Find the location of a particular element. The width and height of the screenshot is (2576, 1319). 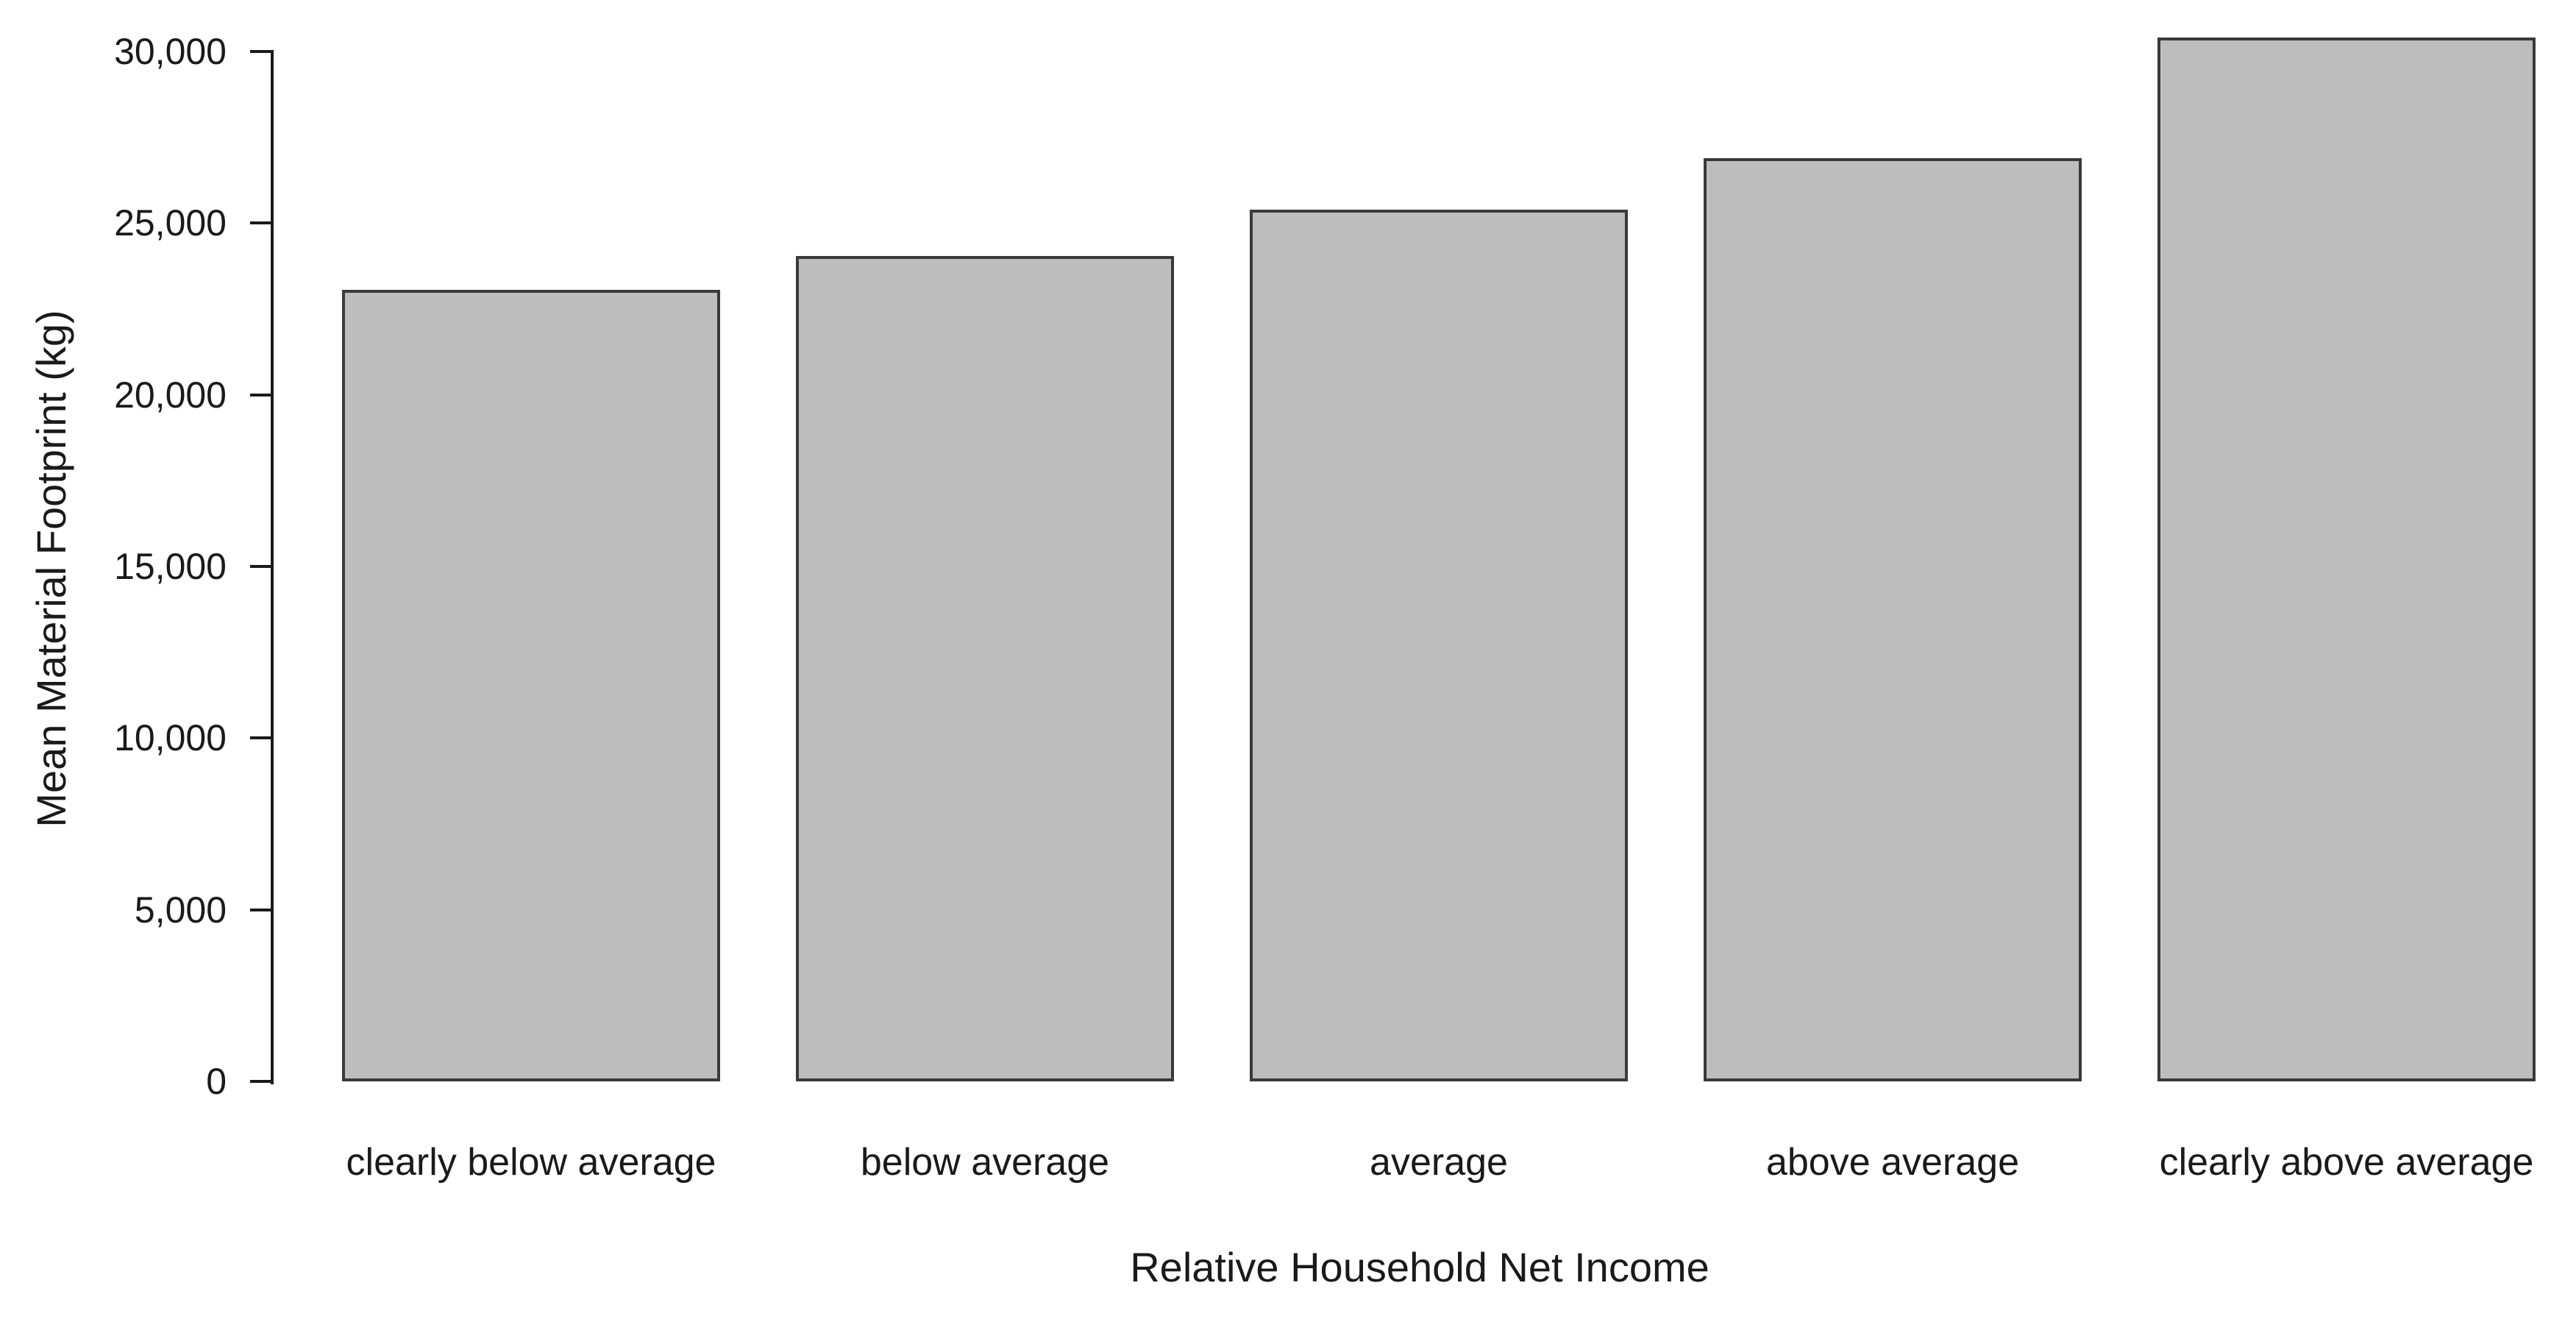

x-category-label-5: clearly above average is located at coordinates (2346, 1162).